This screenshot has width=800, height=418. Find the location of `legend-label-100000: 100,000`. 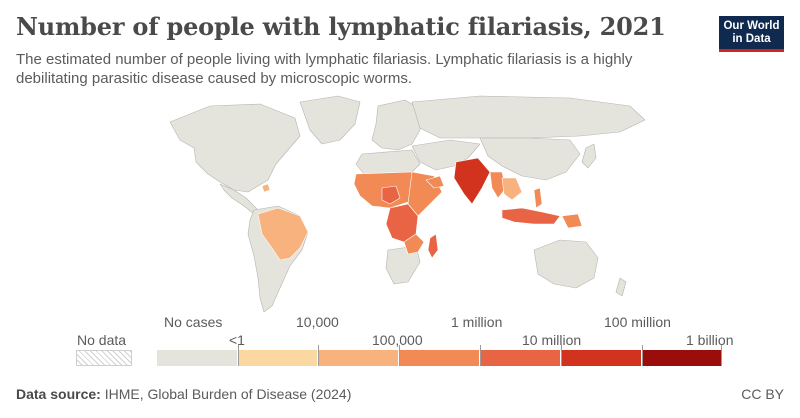

legend-label-100000: 100,000 is located at coordinates (397, 340).